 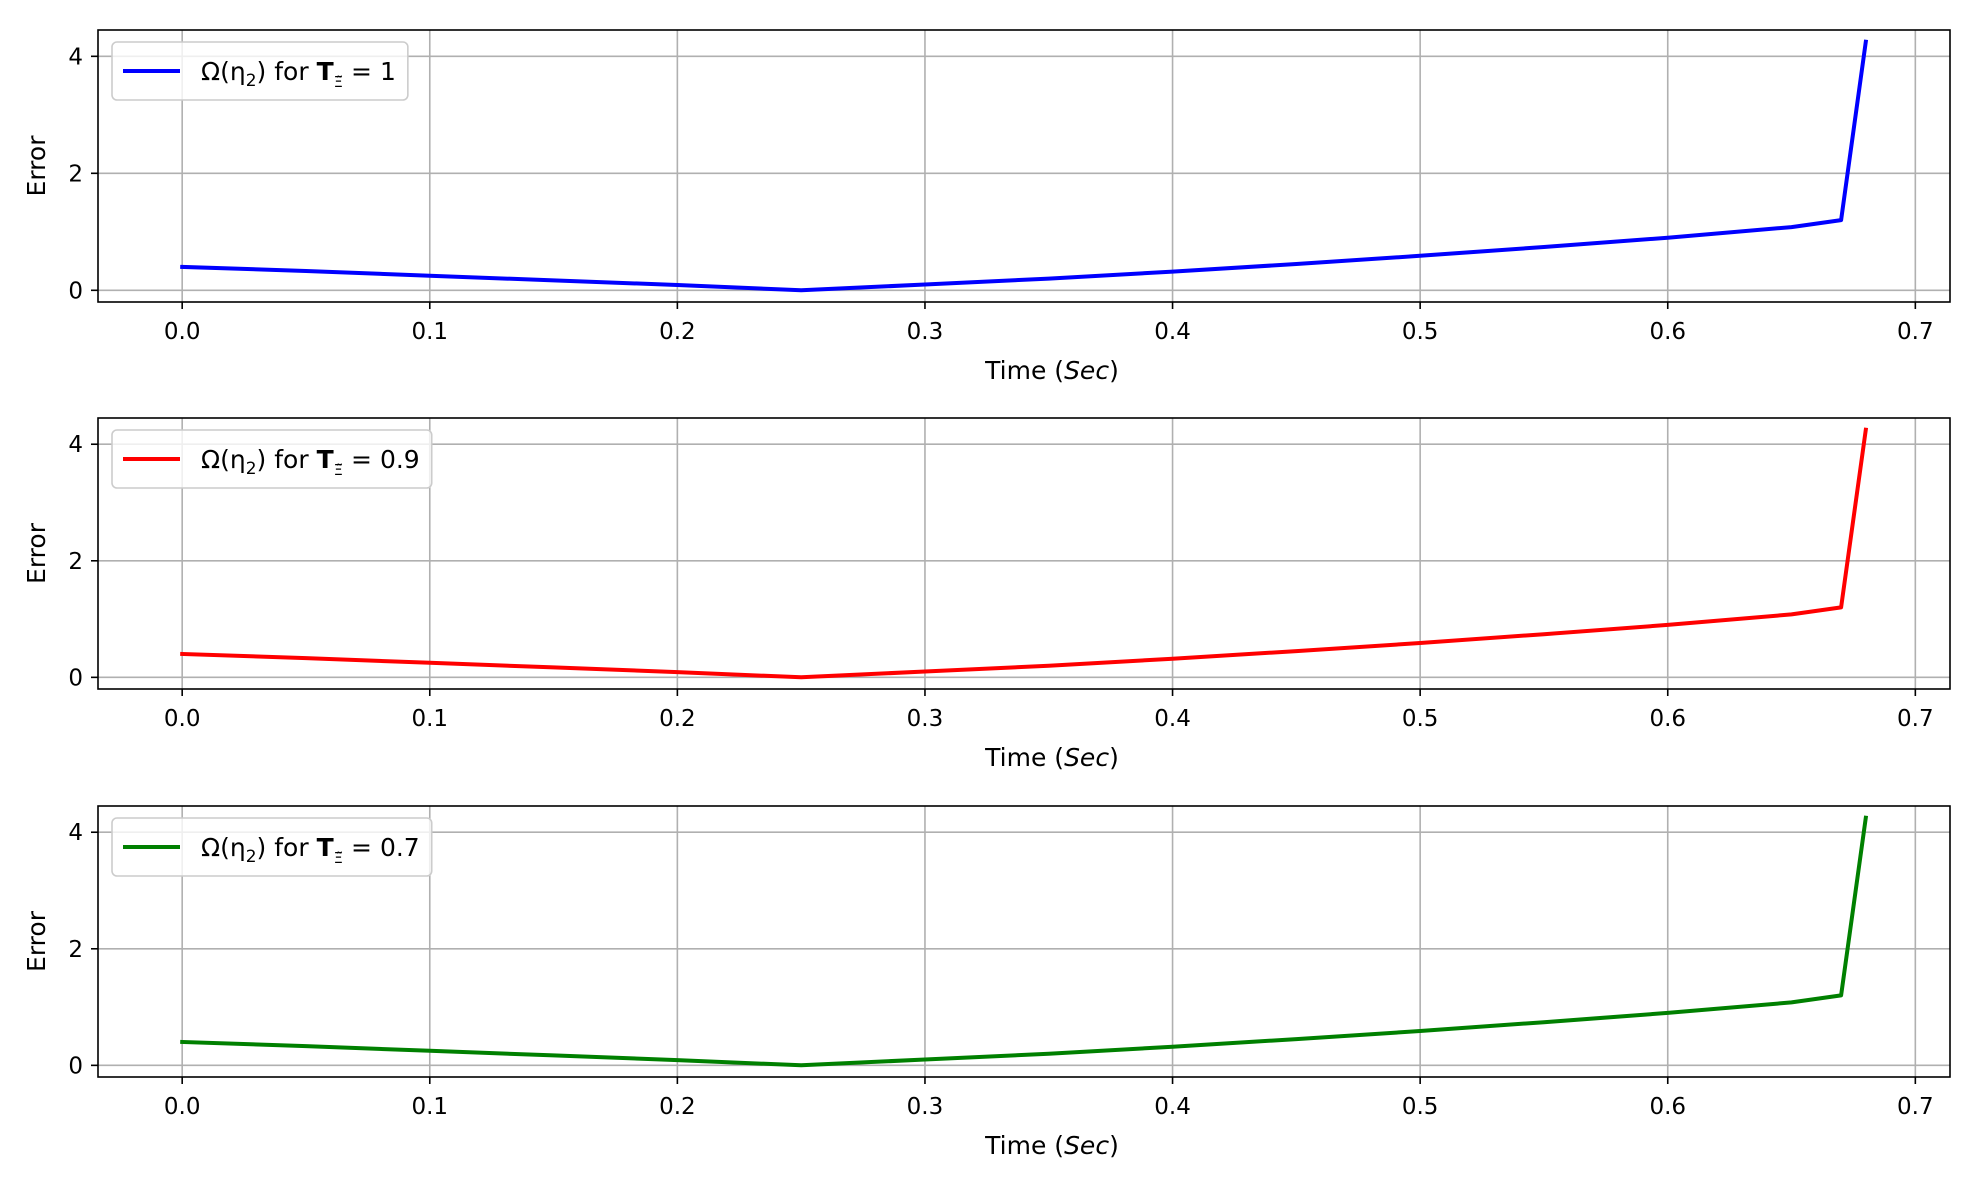 What do you see at coordinates (310, 462) in the screenshot?
I see `legend-label: Ω(η2) for TΞ̃ = 0.9` at bounding box center [310, 462].